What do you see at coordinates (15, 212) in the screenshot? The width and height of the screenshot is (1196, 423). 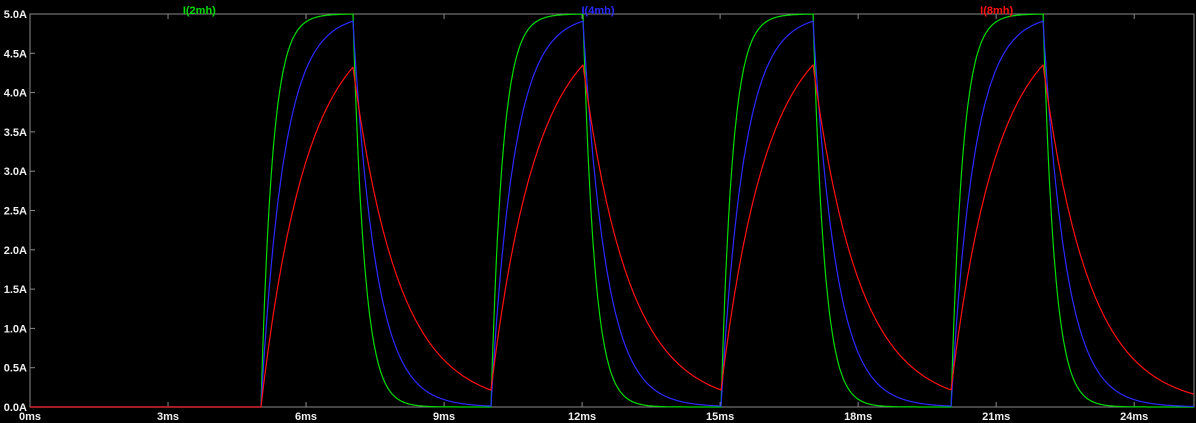 I see `y-tick-label: 2.5A` at bounding box center [15, 212].